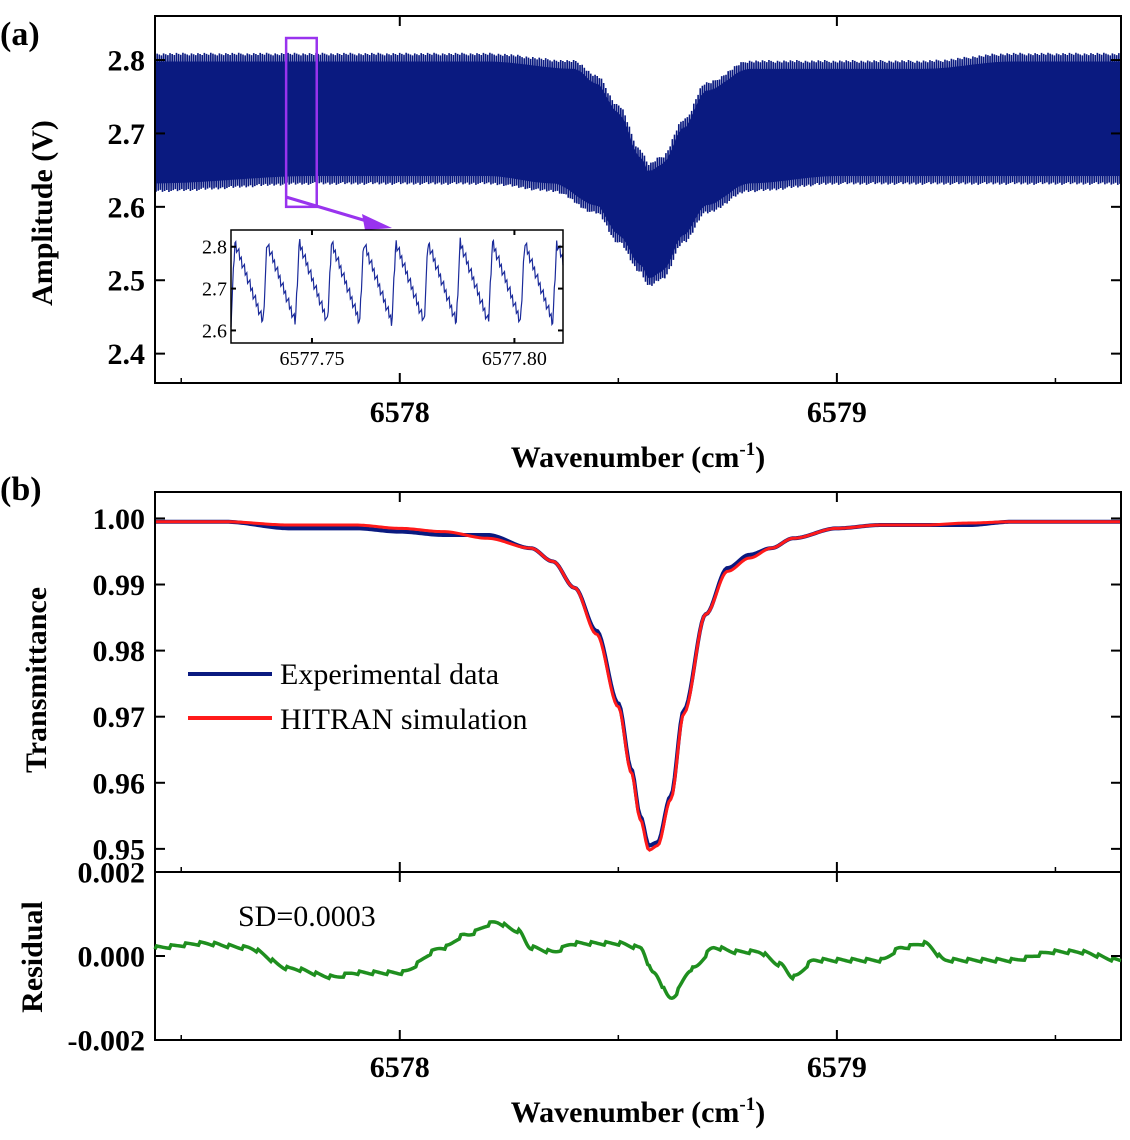 The height and width of the screenshot is (1140, 1130). Describe the element at coordinates (747, 1104) in the screenshot. I see `panel-b-x-label-sup: -1` at that location.